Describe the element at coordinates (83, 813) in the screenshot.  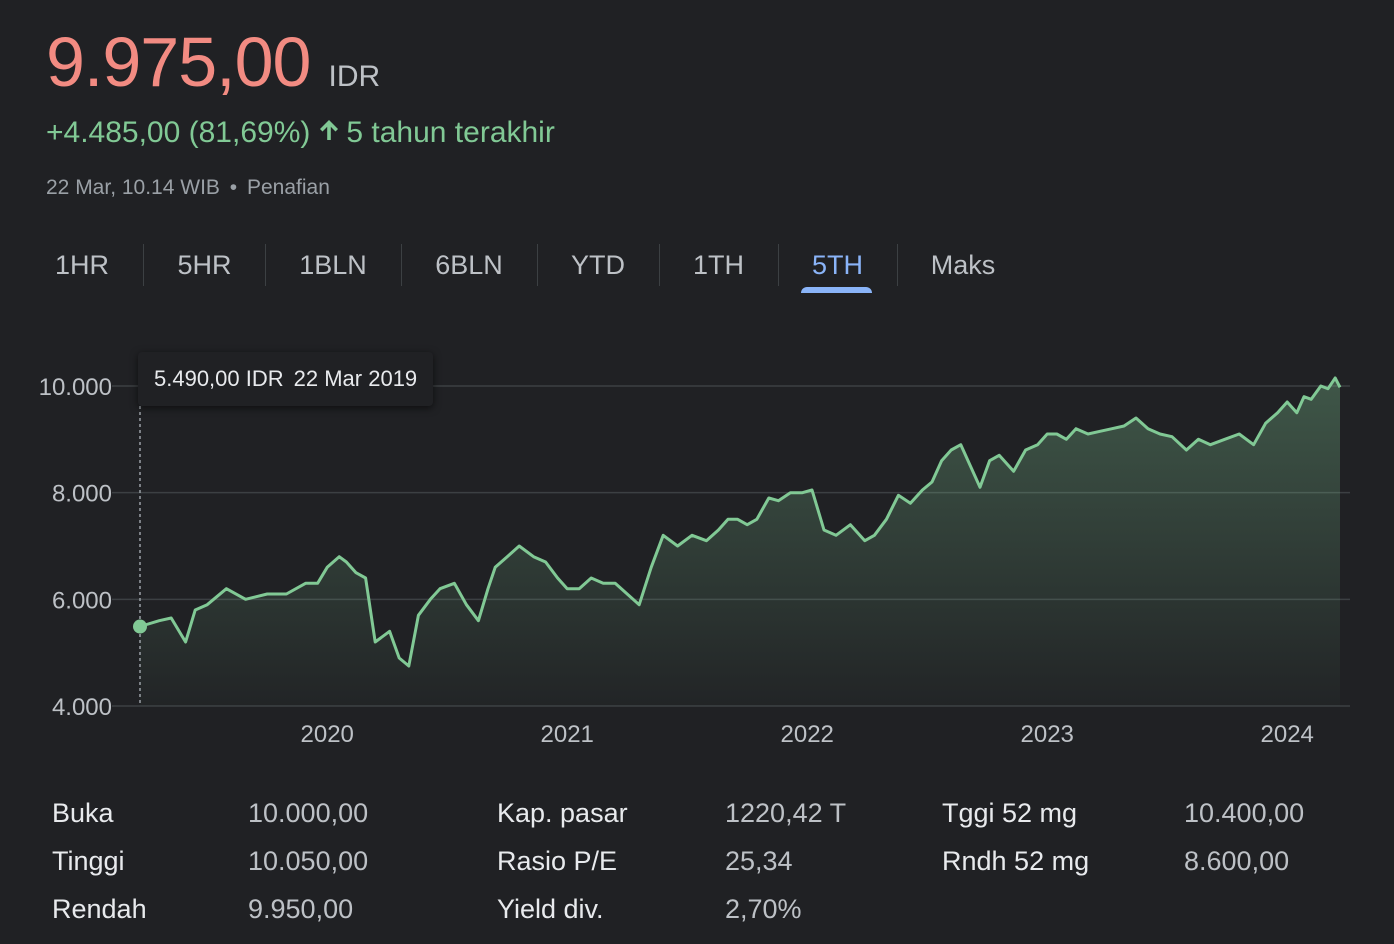
I see `stat-label-open: Buka` at that location.